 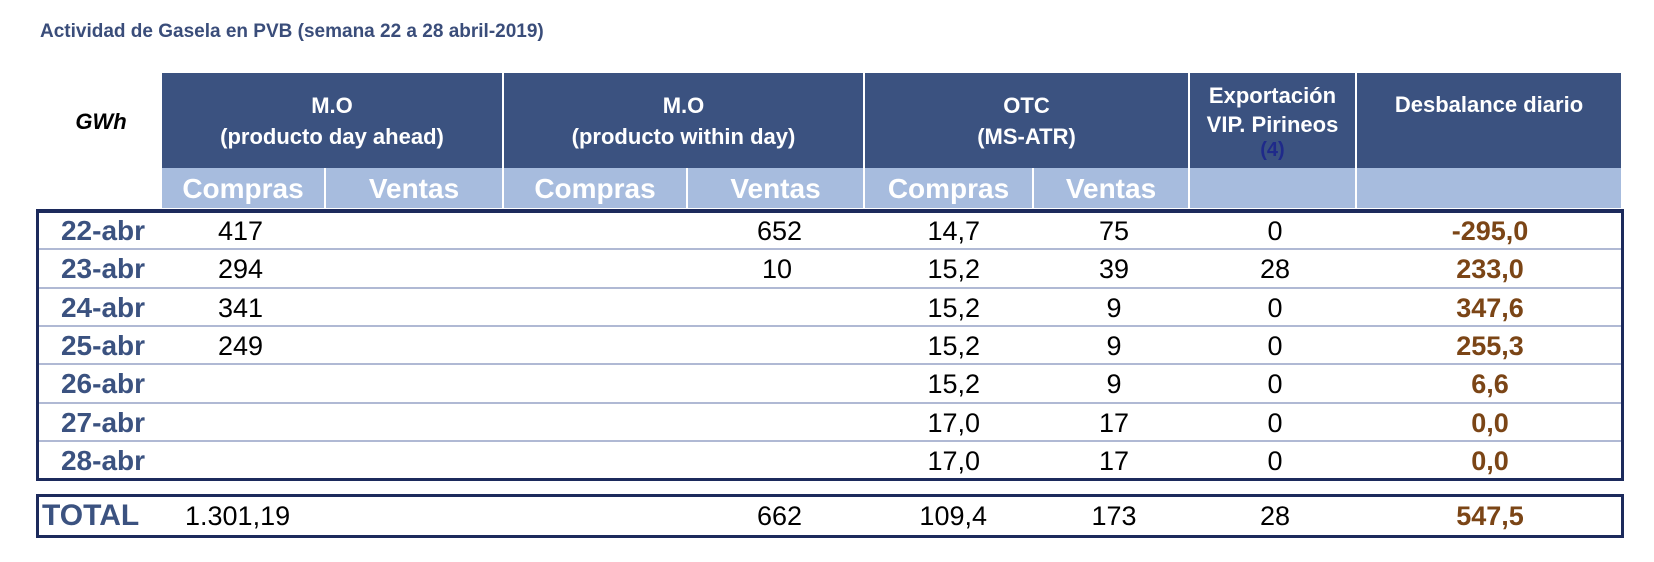 I want to click on subheader-exportacion-blank, so click(x=1272, y=188).